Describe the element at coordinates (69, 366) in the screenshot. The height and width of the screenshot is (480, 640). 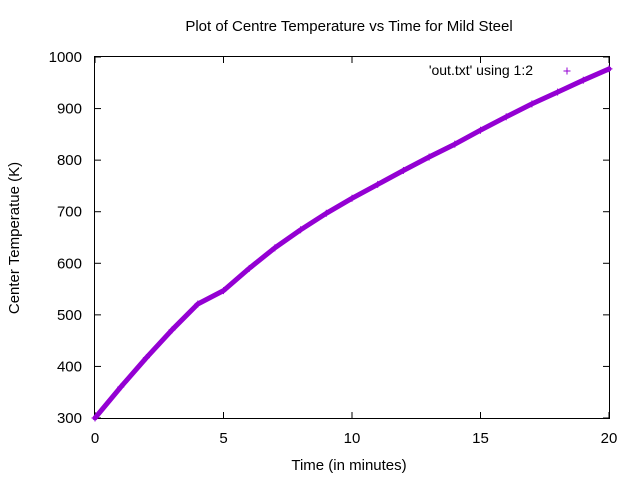
I see `y-tick-label: 400` at that location.